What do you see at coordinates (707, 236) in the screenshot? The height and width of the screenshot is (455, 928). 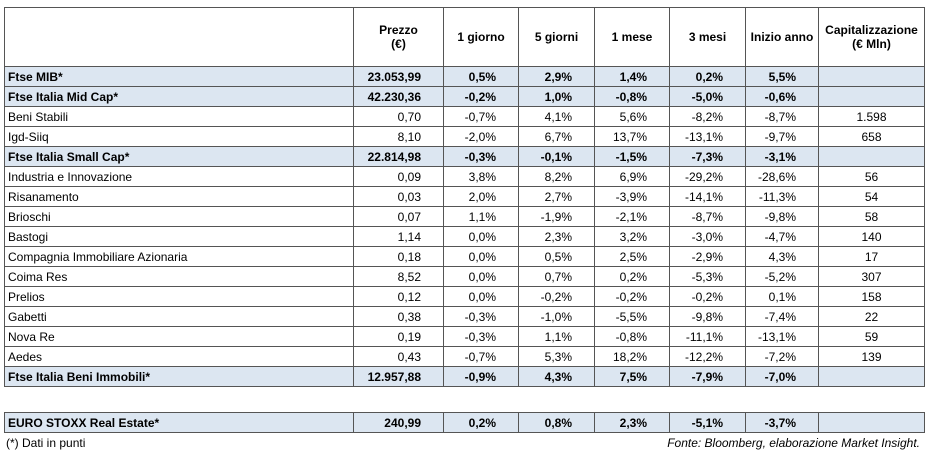 I see `cell: -3,0%` at bounding box center [707, 236].